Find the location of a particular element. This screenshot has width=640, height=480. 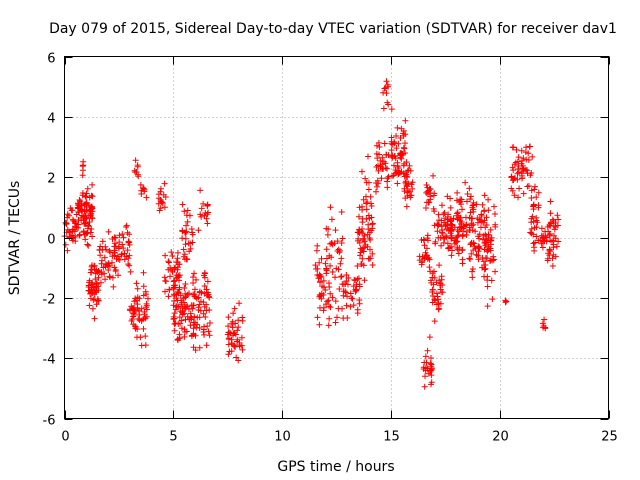

x-tick-labels: 0 5 10 15 20 25 is located at coordinates (339, 437).